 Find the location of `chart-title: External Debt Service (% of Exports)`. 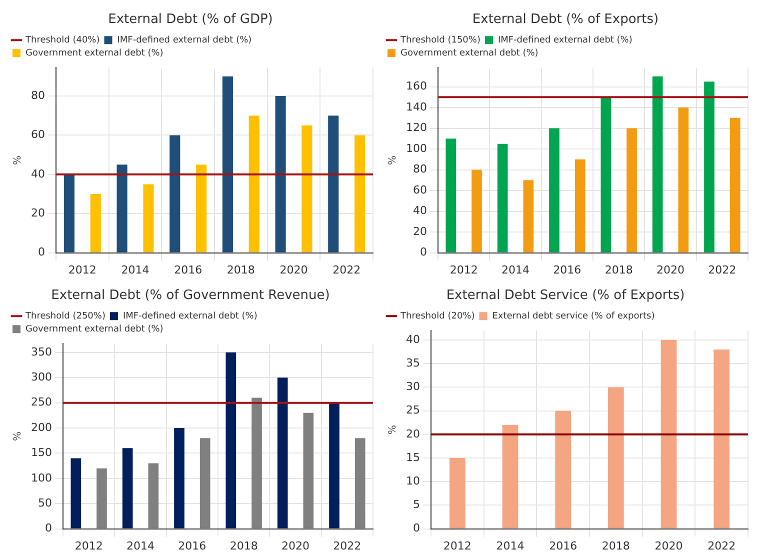

chart-title: External Debt Service (% of Exports) is located at coordinates (565, 296).